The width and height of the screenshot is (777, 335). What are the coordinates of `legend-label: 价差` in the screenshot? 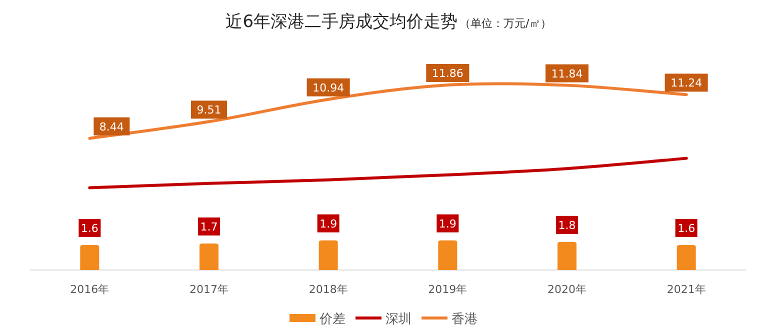 It's located at (332, 319).